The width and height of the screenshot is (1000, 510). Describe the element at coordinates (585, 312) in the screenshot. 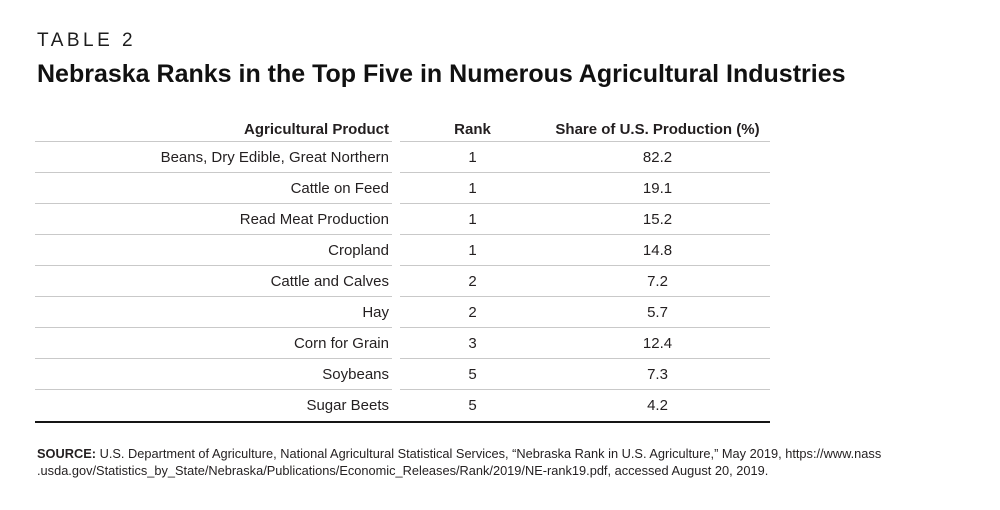

I see `row-right-group: 2 5.7` at that location.